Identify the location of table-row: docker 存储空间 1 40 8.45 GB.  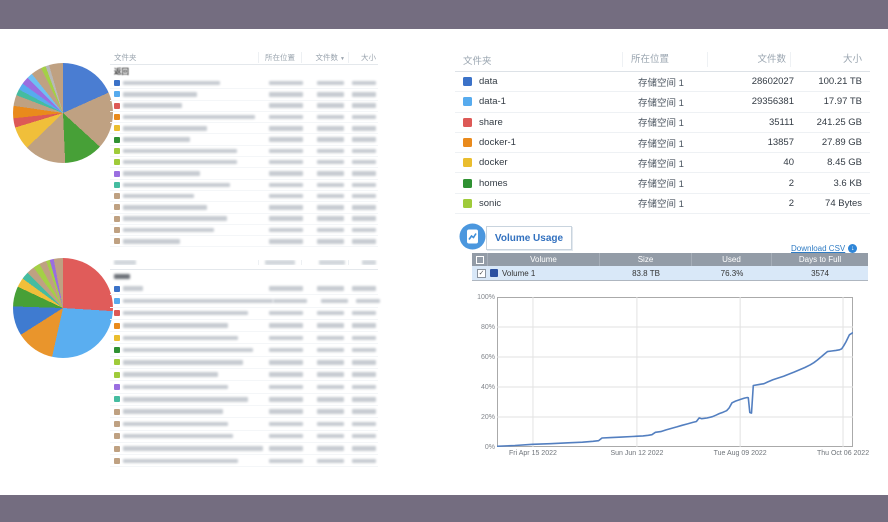
(662, 163).